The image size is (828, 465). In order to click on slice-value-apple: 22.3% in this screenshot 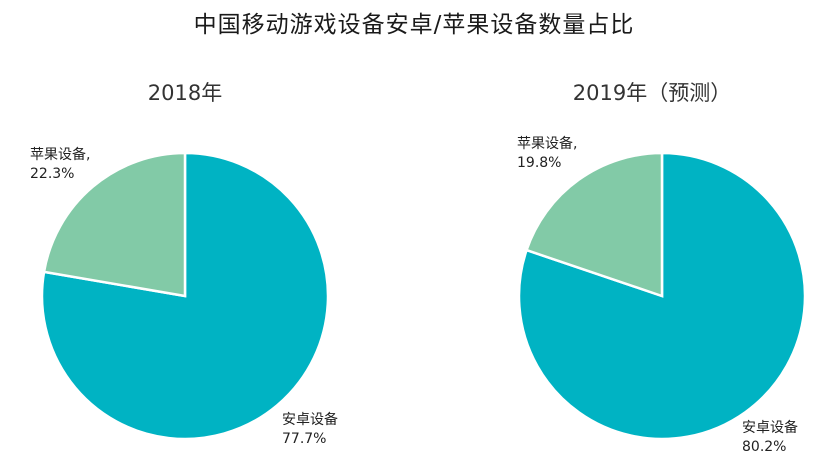, I will do `click(52, 174)`.